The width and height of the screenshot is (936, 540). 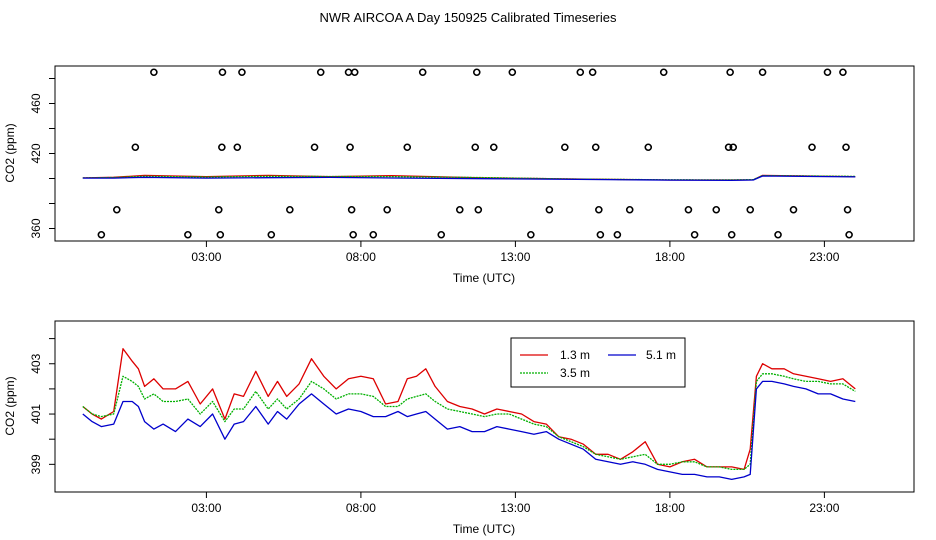 What do you see at coordinates (36, 103) in the screenshot?
I see `top-y-tick-label: 460` at bounding box center [36, 103].